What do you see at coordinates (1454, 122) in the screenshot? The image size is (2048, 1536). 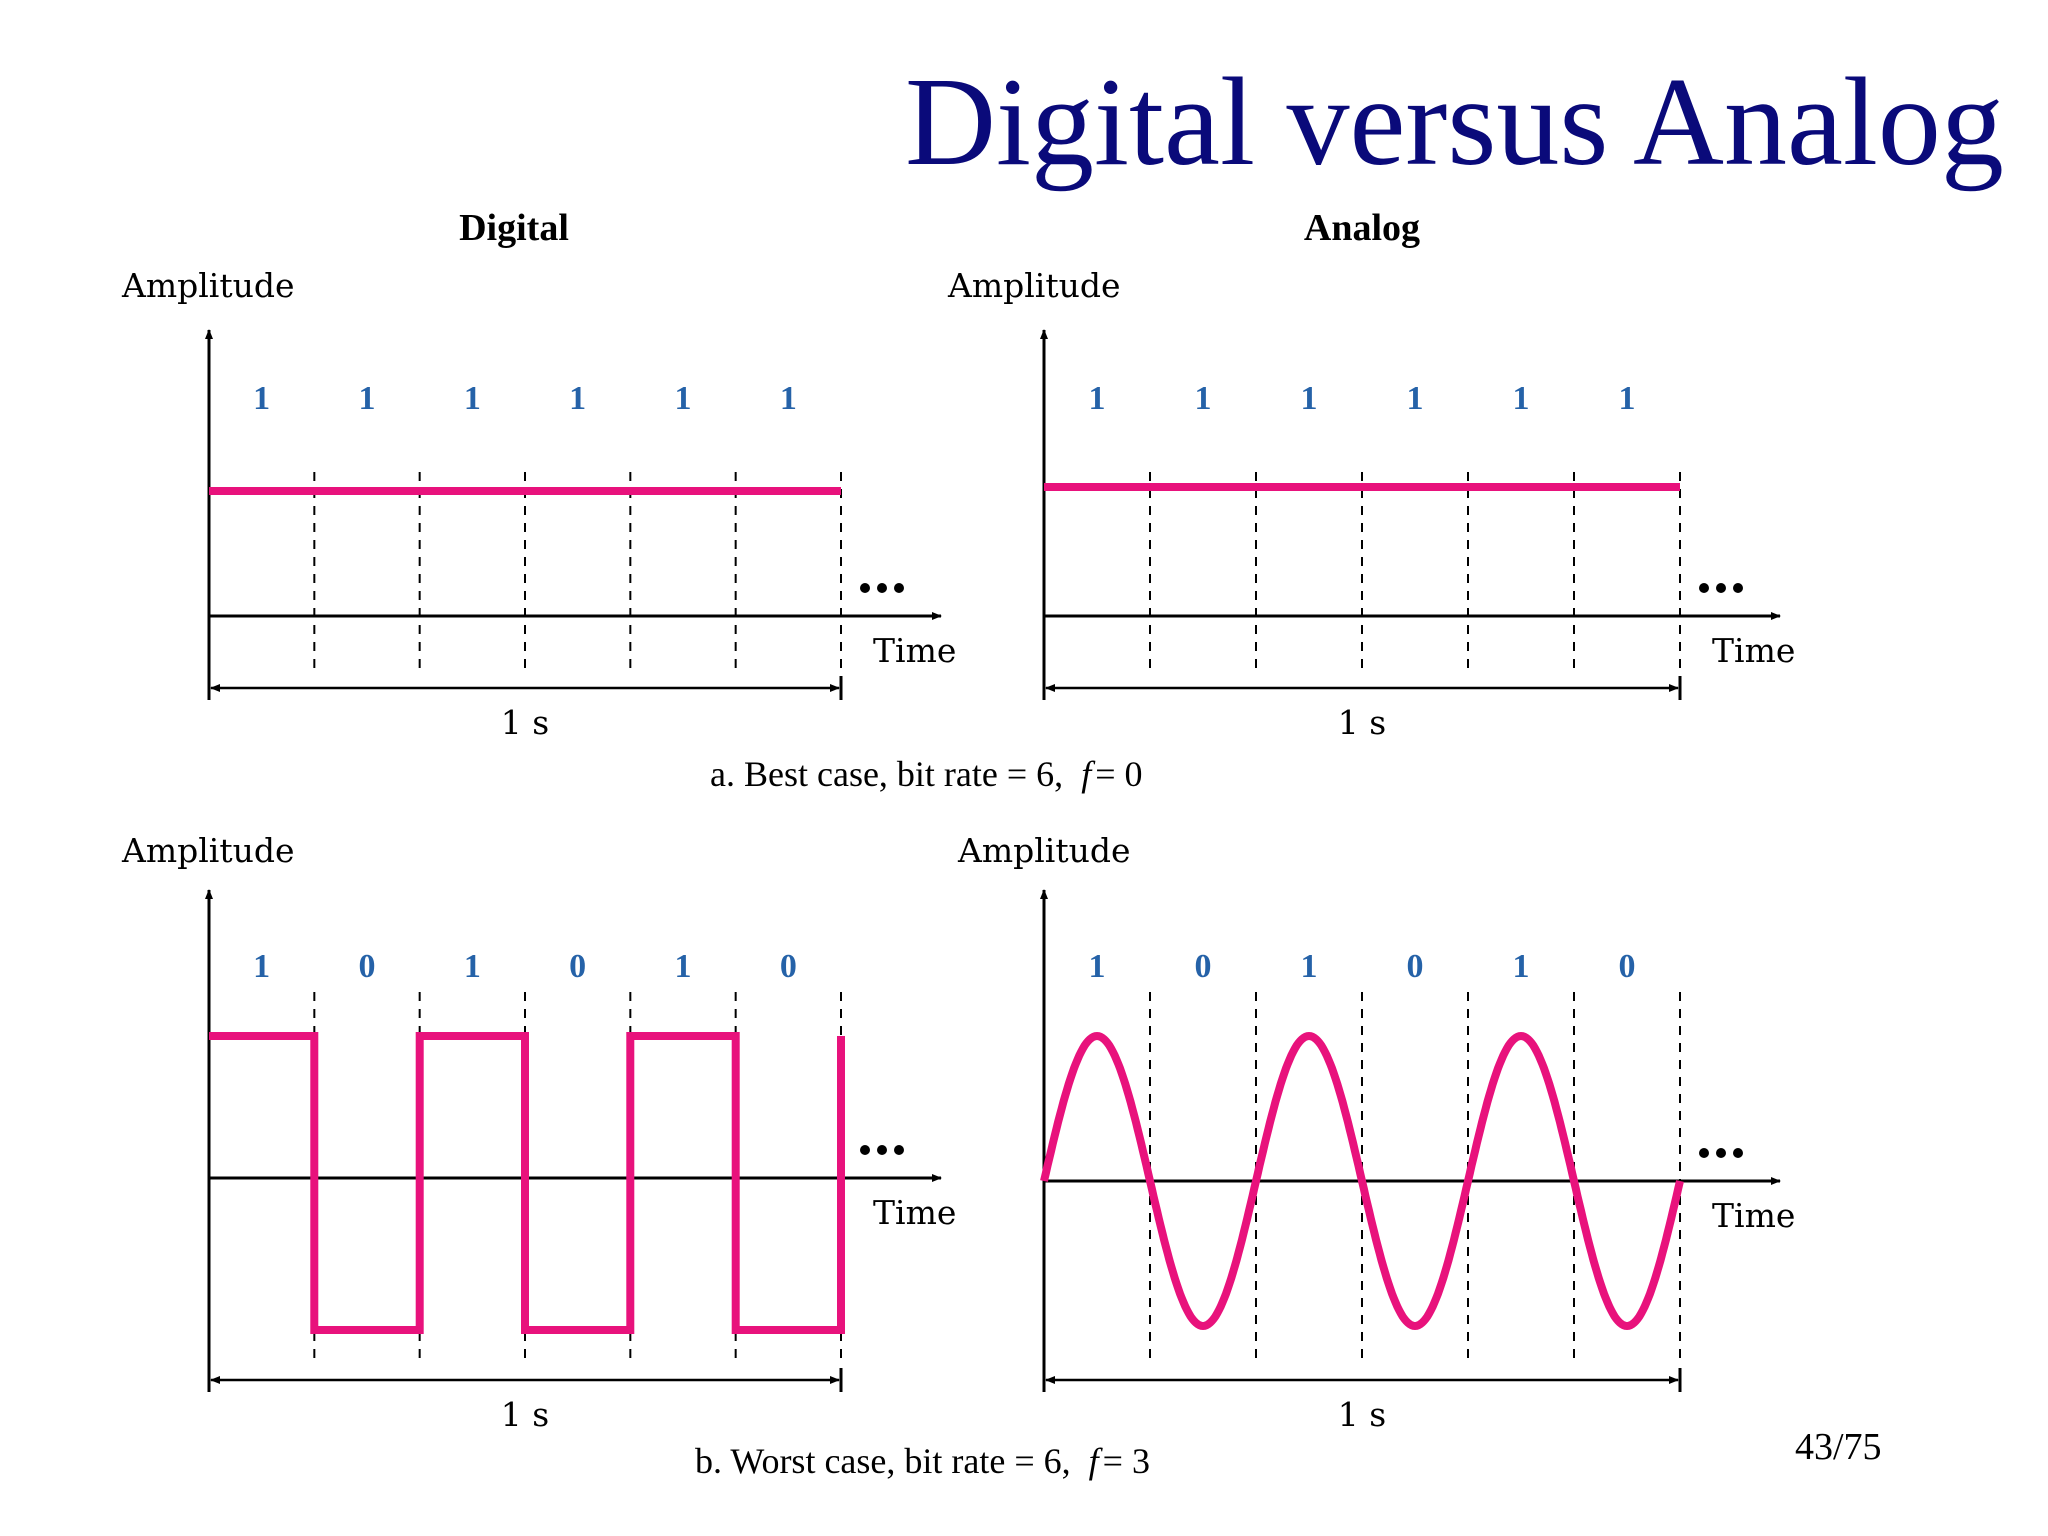 I see `slide-title: Digital versus Analog` at bounding box center [1454, 122].